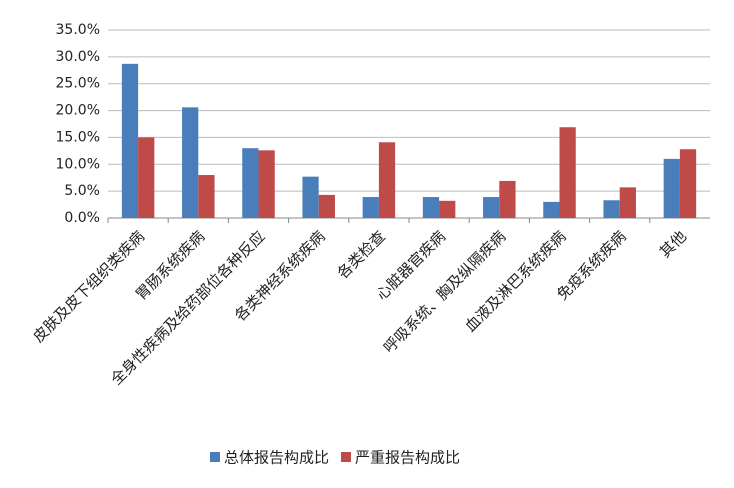  I want to click on y-tick-label: 20.0%, so click(78, 111).